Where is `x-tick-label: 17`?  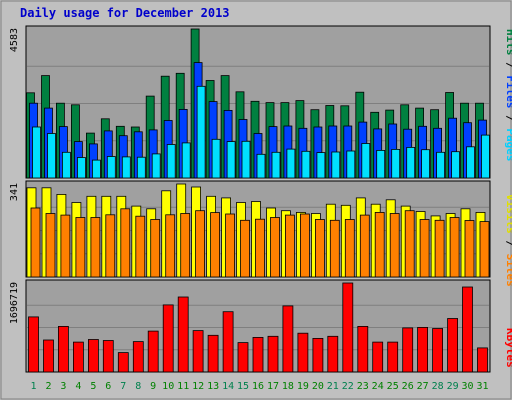
x-tick-label: 17 is located at coordinates (273, 386).